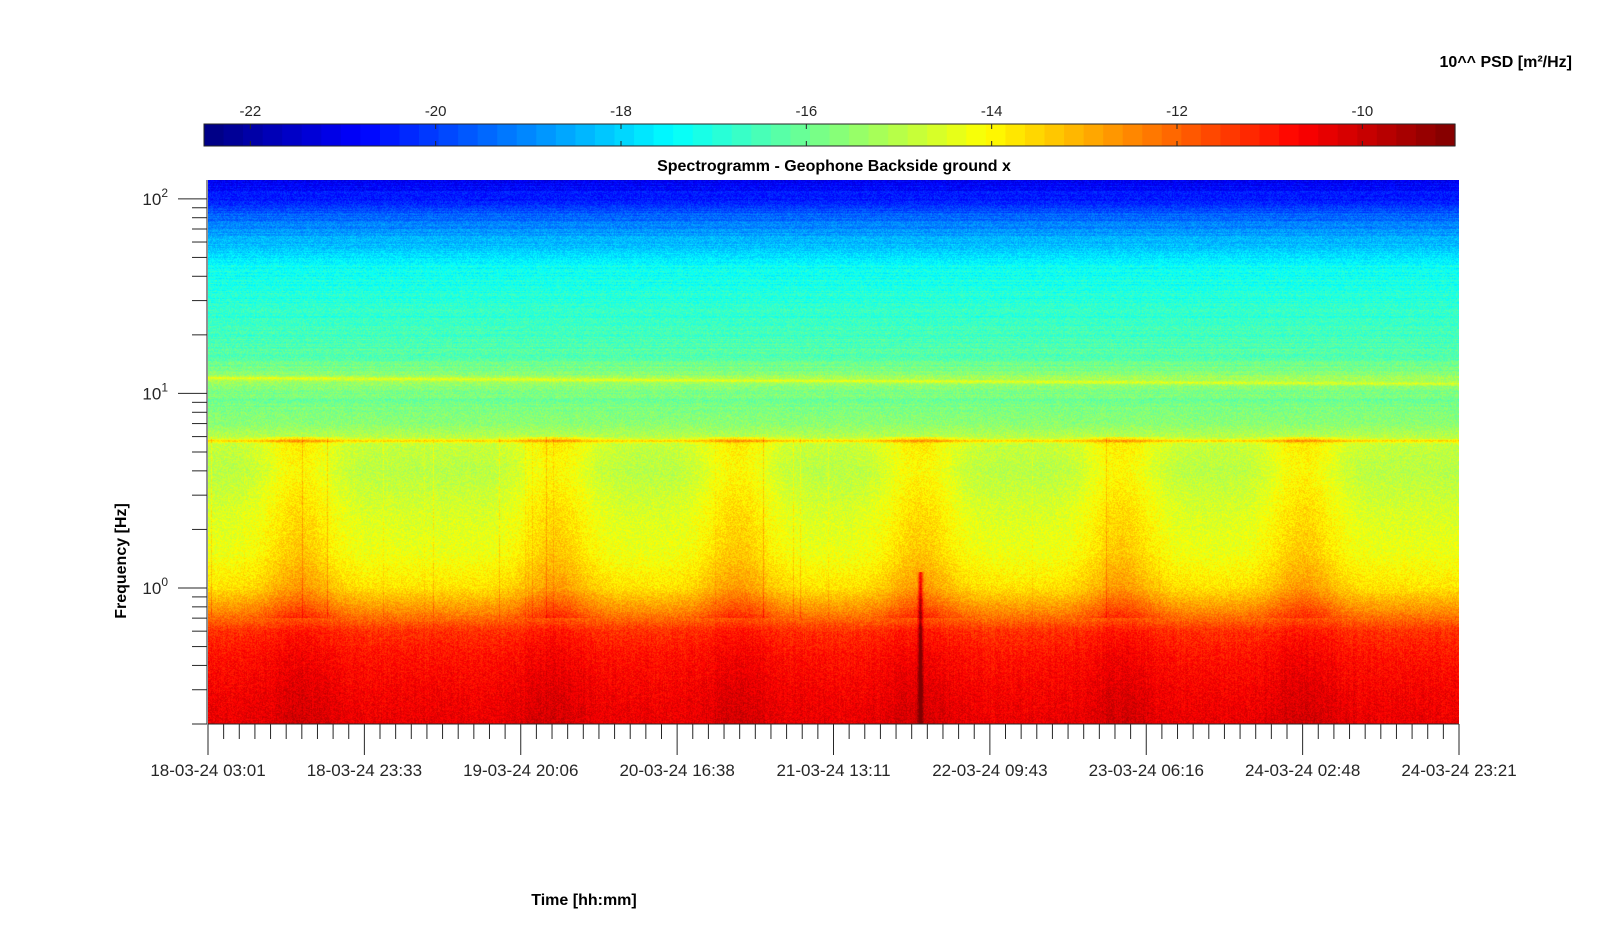 This screenshot has height=942, width=1600. Describe the element at coordinates (676, 770) in the screenshot. I see `x-tick-label: 20-03-24 16:38` at that location.